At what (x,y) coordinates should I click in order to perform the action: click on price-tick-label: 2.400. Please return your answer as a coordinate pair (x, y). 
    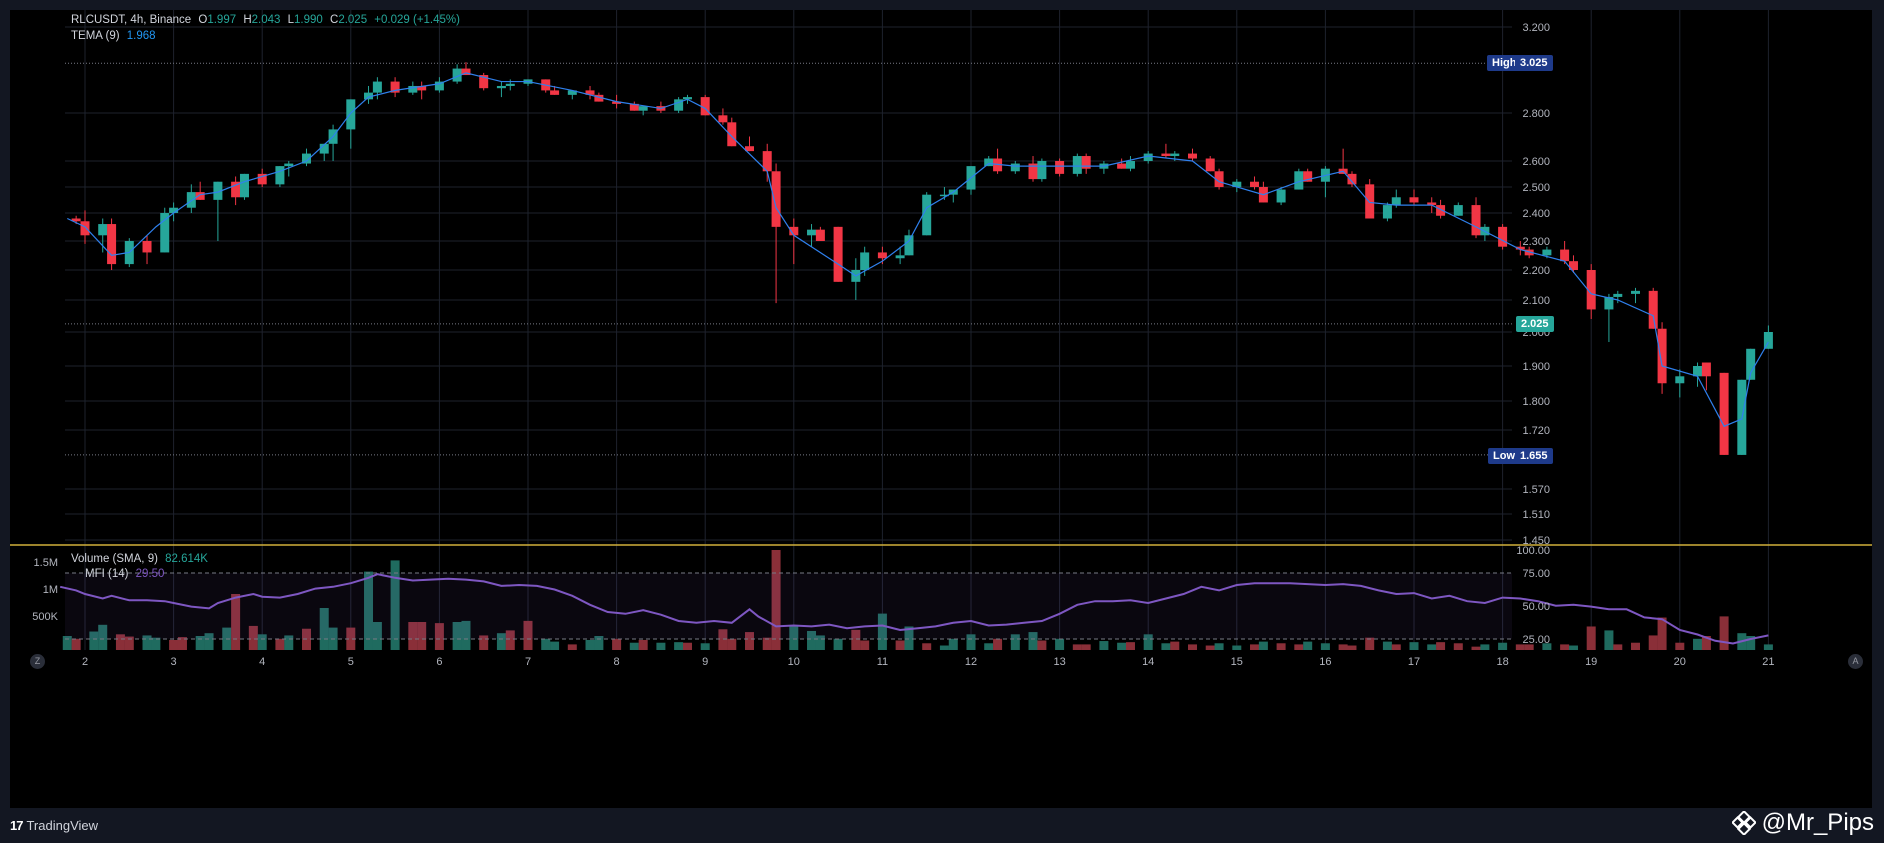
    Looking at the image, I should click on (1536, 214).